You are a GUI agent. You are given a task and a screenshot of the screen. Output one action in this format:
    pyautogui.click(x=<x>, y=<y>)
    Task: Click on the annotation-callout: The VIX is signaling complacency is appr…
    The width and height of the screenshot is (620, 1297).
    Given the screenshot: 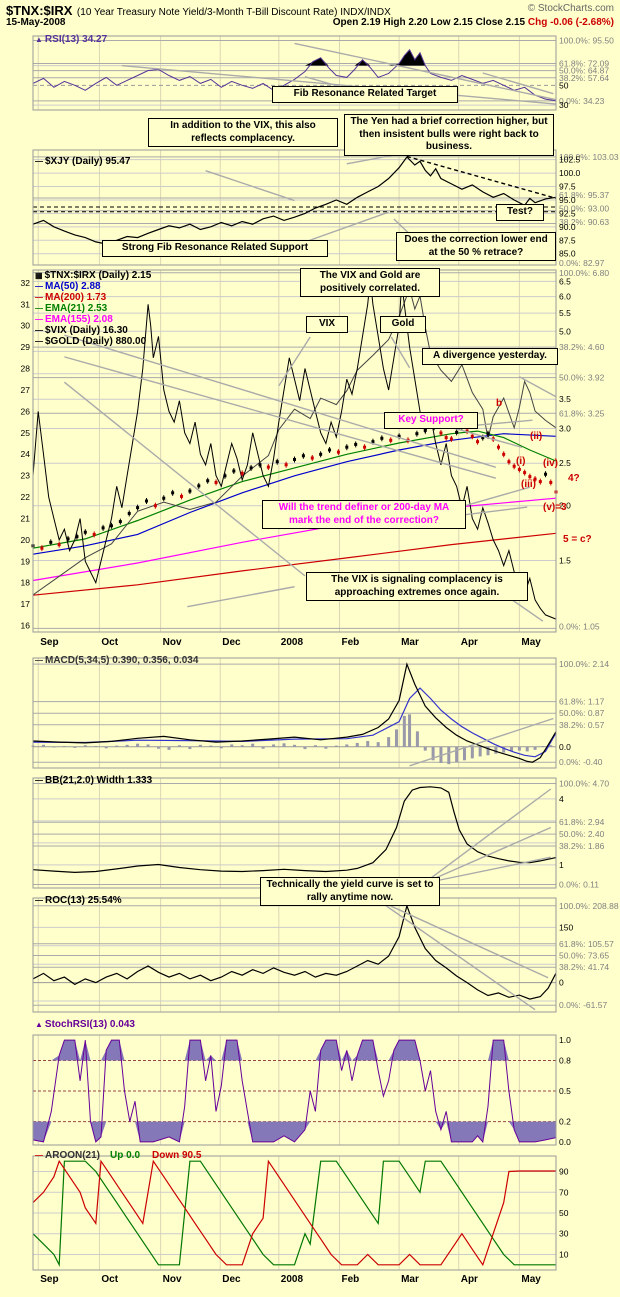 What is the action you would take?
    pyautogui.click(x=417, y=586)
    